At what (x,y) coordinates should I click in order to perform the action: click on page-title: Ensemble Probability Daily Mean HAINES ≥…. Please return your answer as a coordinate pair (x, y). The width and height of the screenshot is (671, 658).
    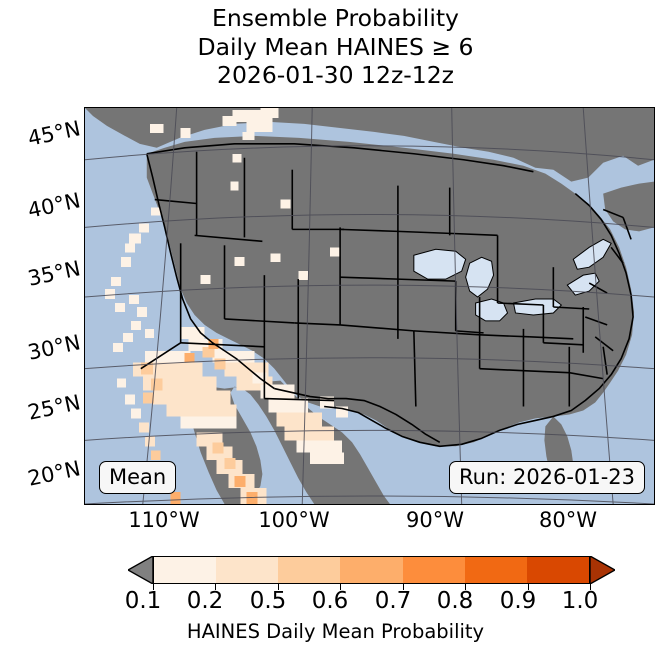
    Looking at the image, I should click on (335, 47).